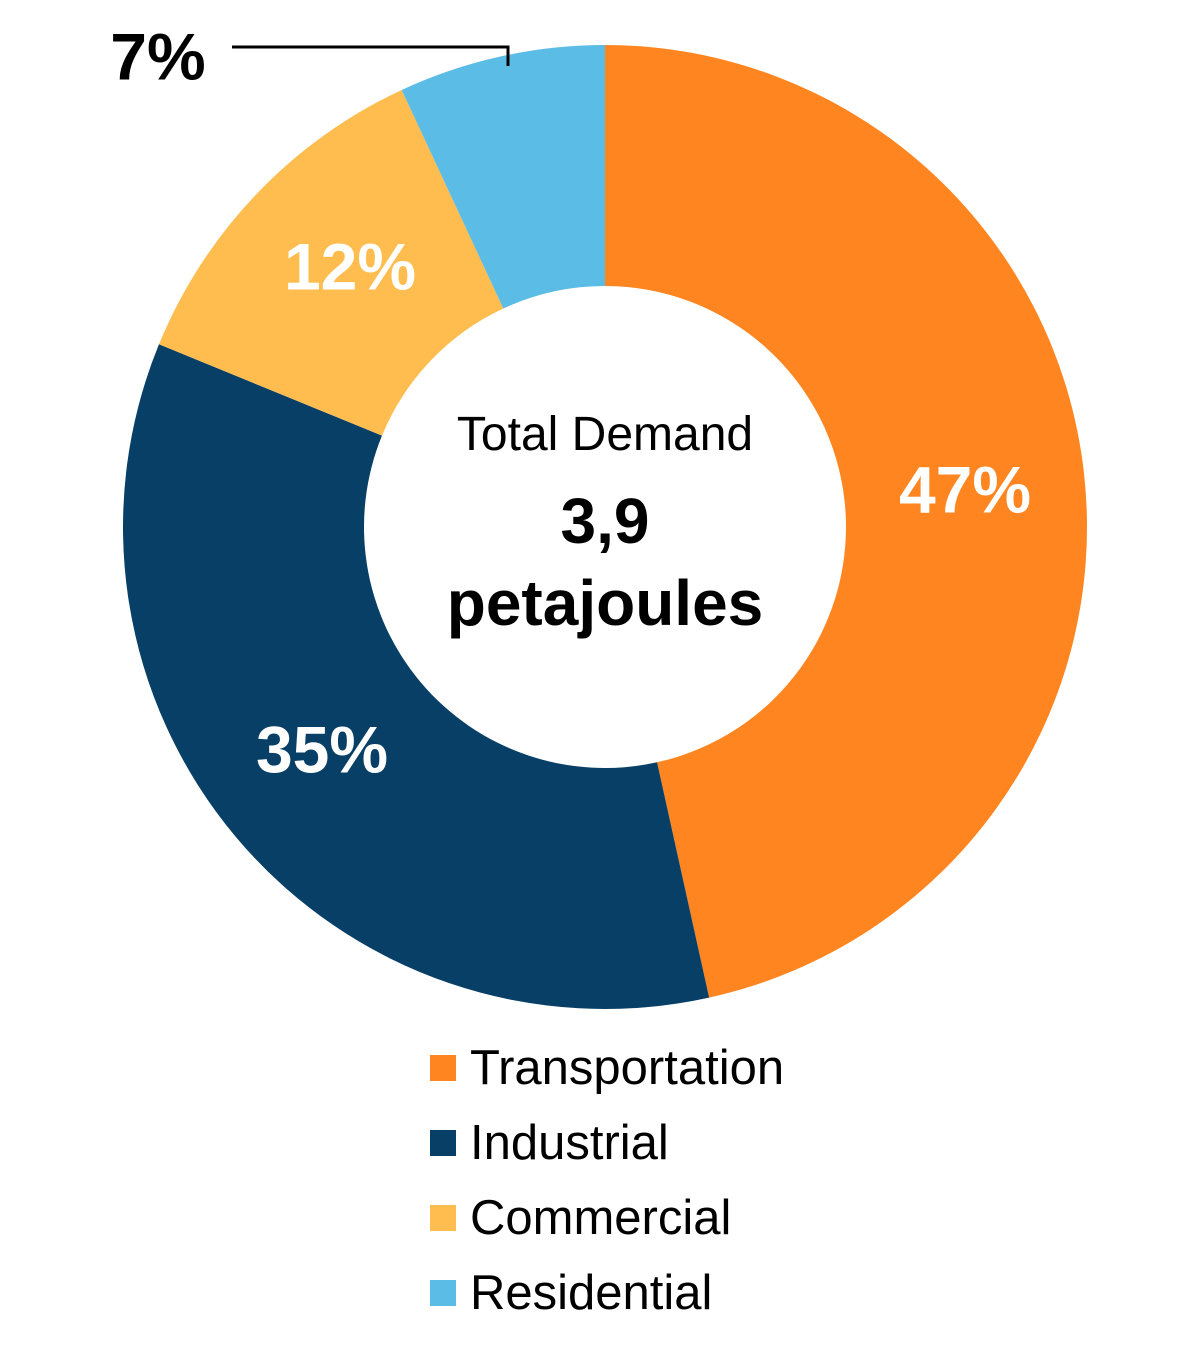 The width and height of the screenshot is (1200, 1348). Describe the element at coordinates (569, 1142) in the screenshot. I see `legend-label: Industrial` at that location.